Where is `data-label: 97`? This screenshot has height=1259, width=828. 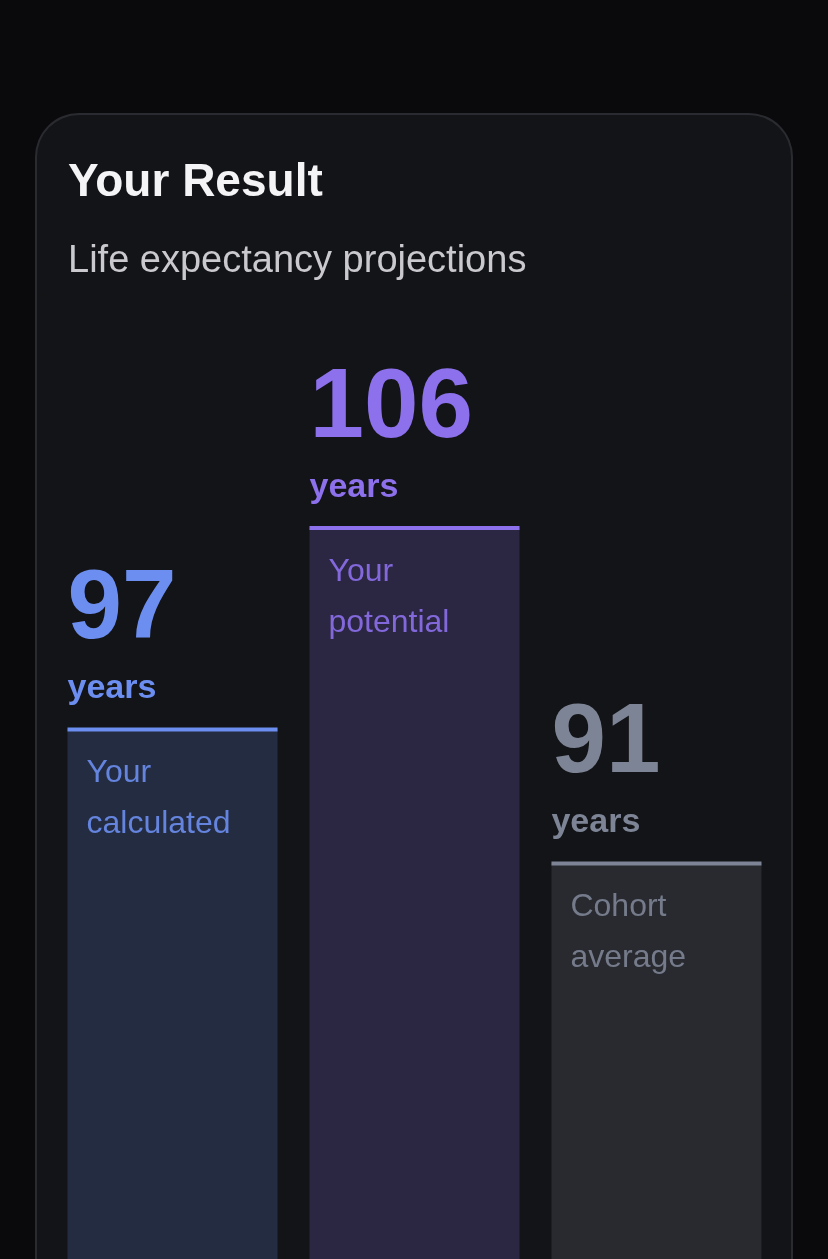 data-label: 97 is located at coordinates (122, 604).